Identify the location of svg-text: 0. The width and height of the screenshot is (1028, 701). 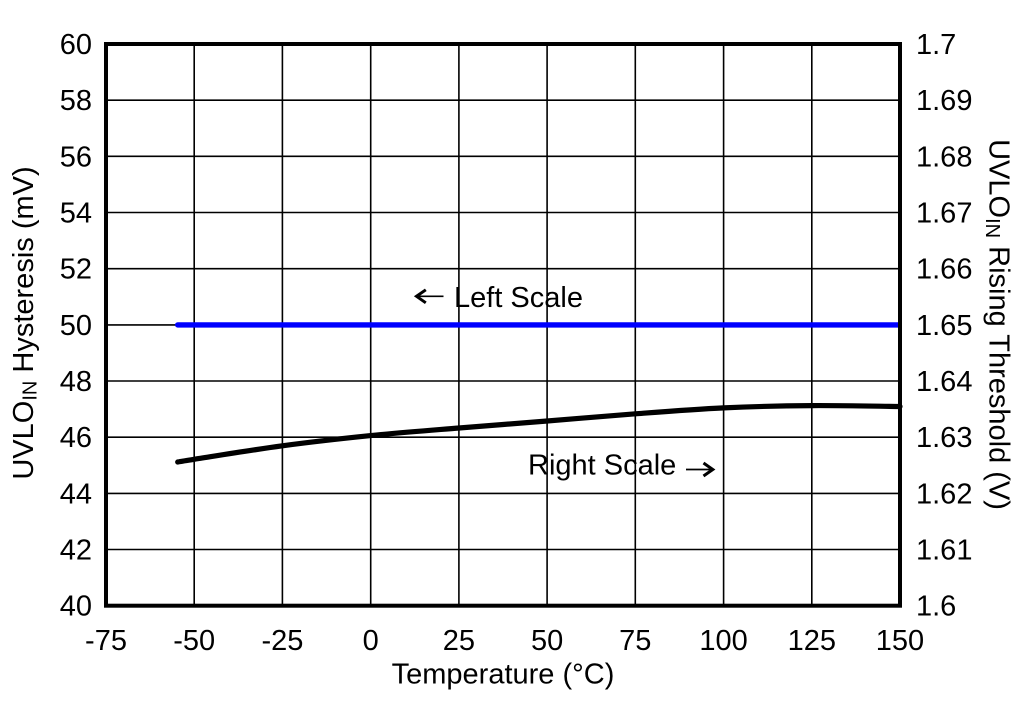
(371, 641).